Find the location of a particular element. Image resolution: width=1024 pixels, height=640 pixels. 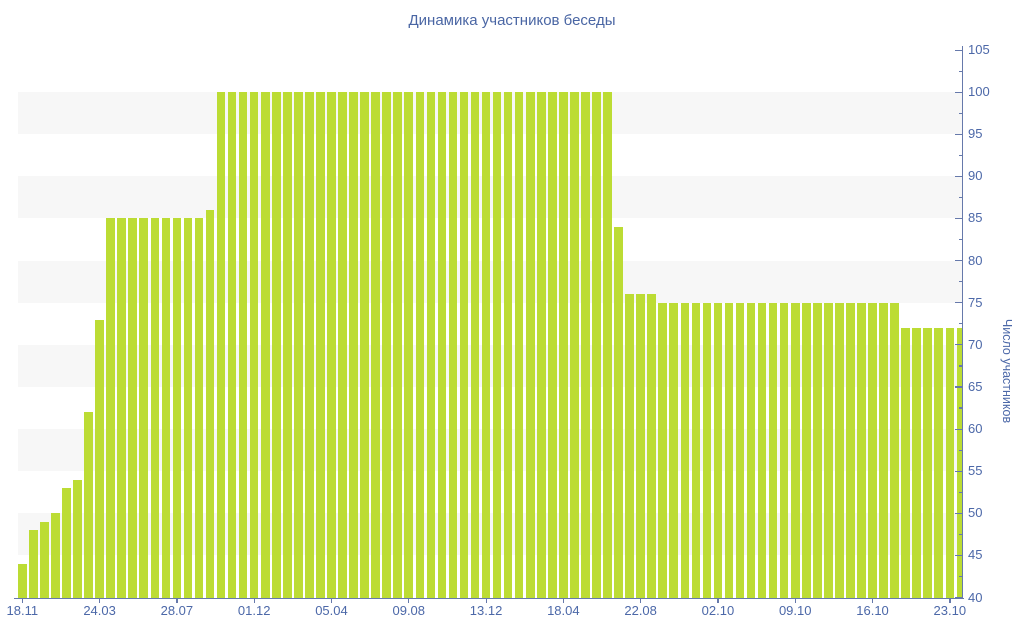

y-axis-tick-label: 90 is located at coordinates (975, 176).